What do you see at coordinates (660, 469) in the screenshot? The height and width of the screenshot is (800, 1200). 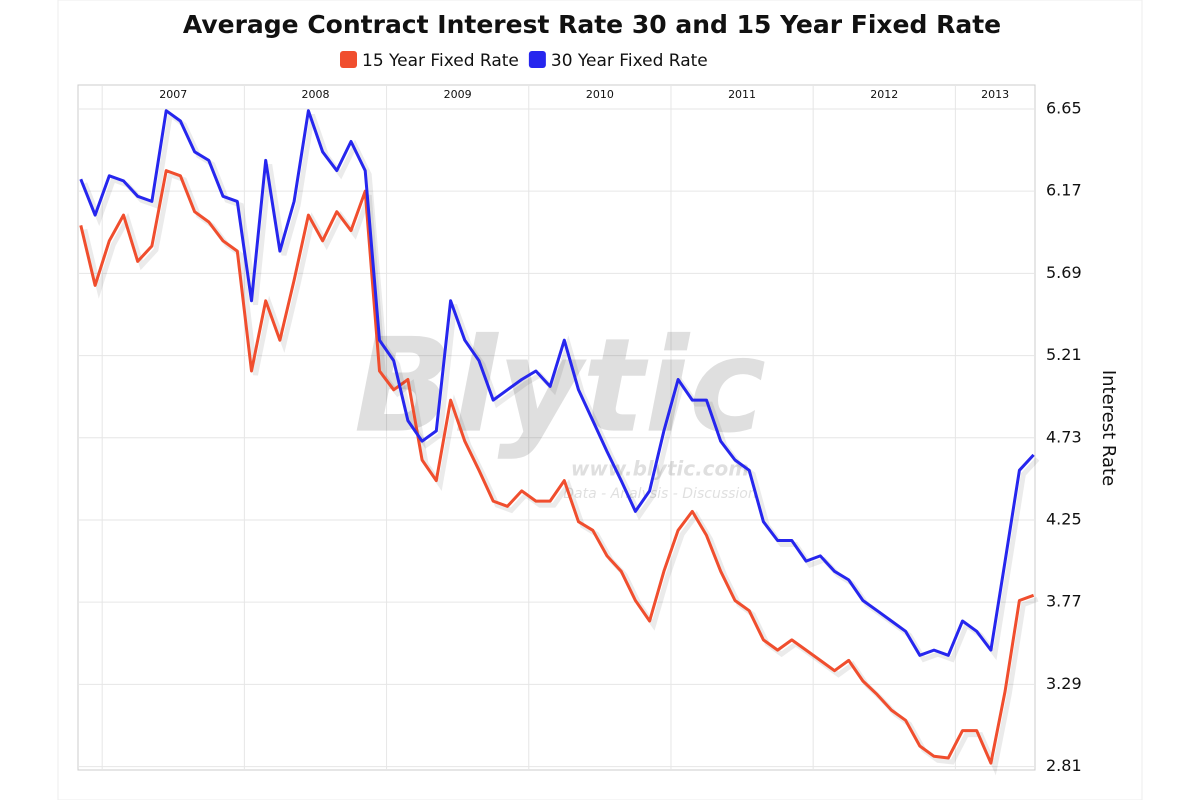 I see `watermark-url: www.blytic.com` at bounding box center [660, 469].